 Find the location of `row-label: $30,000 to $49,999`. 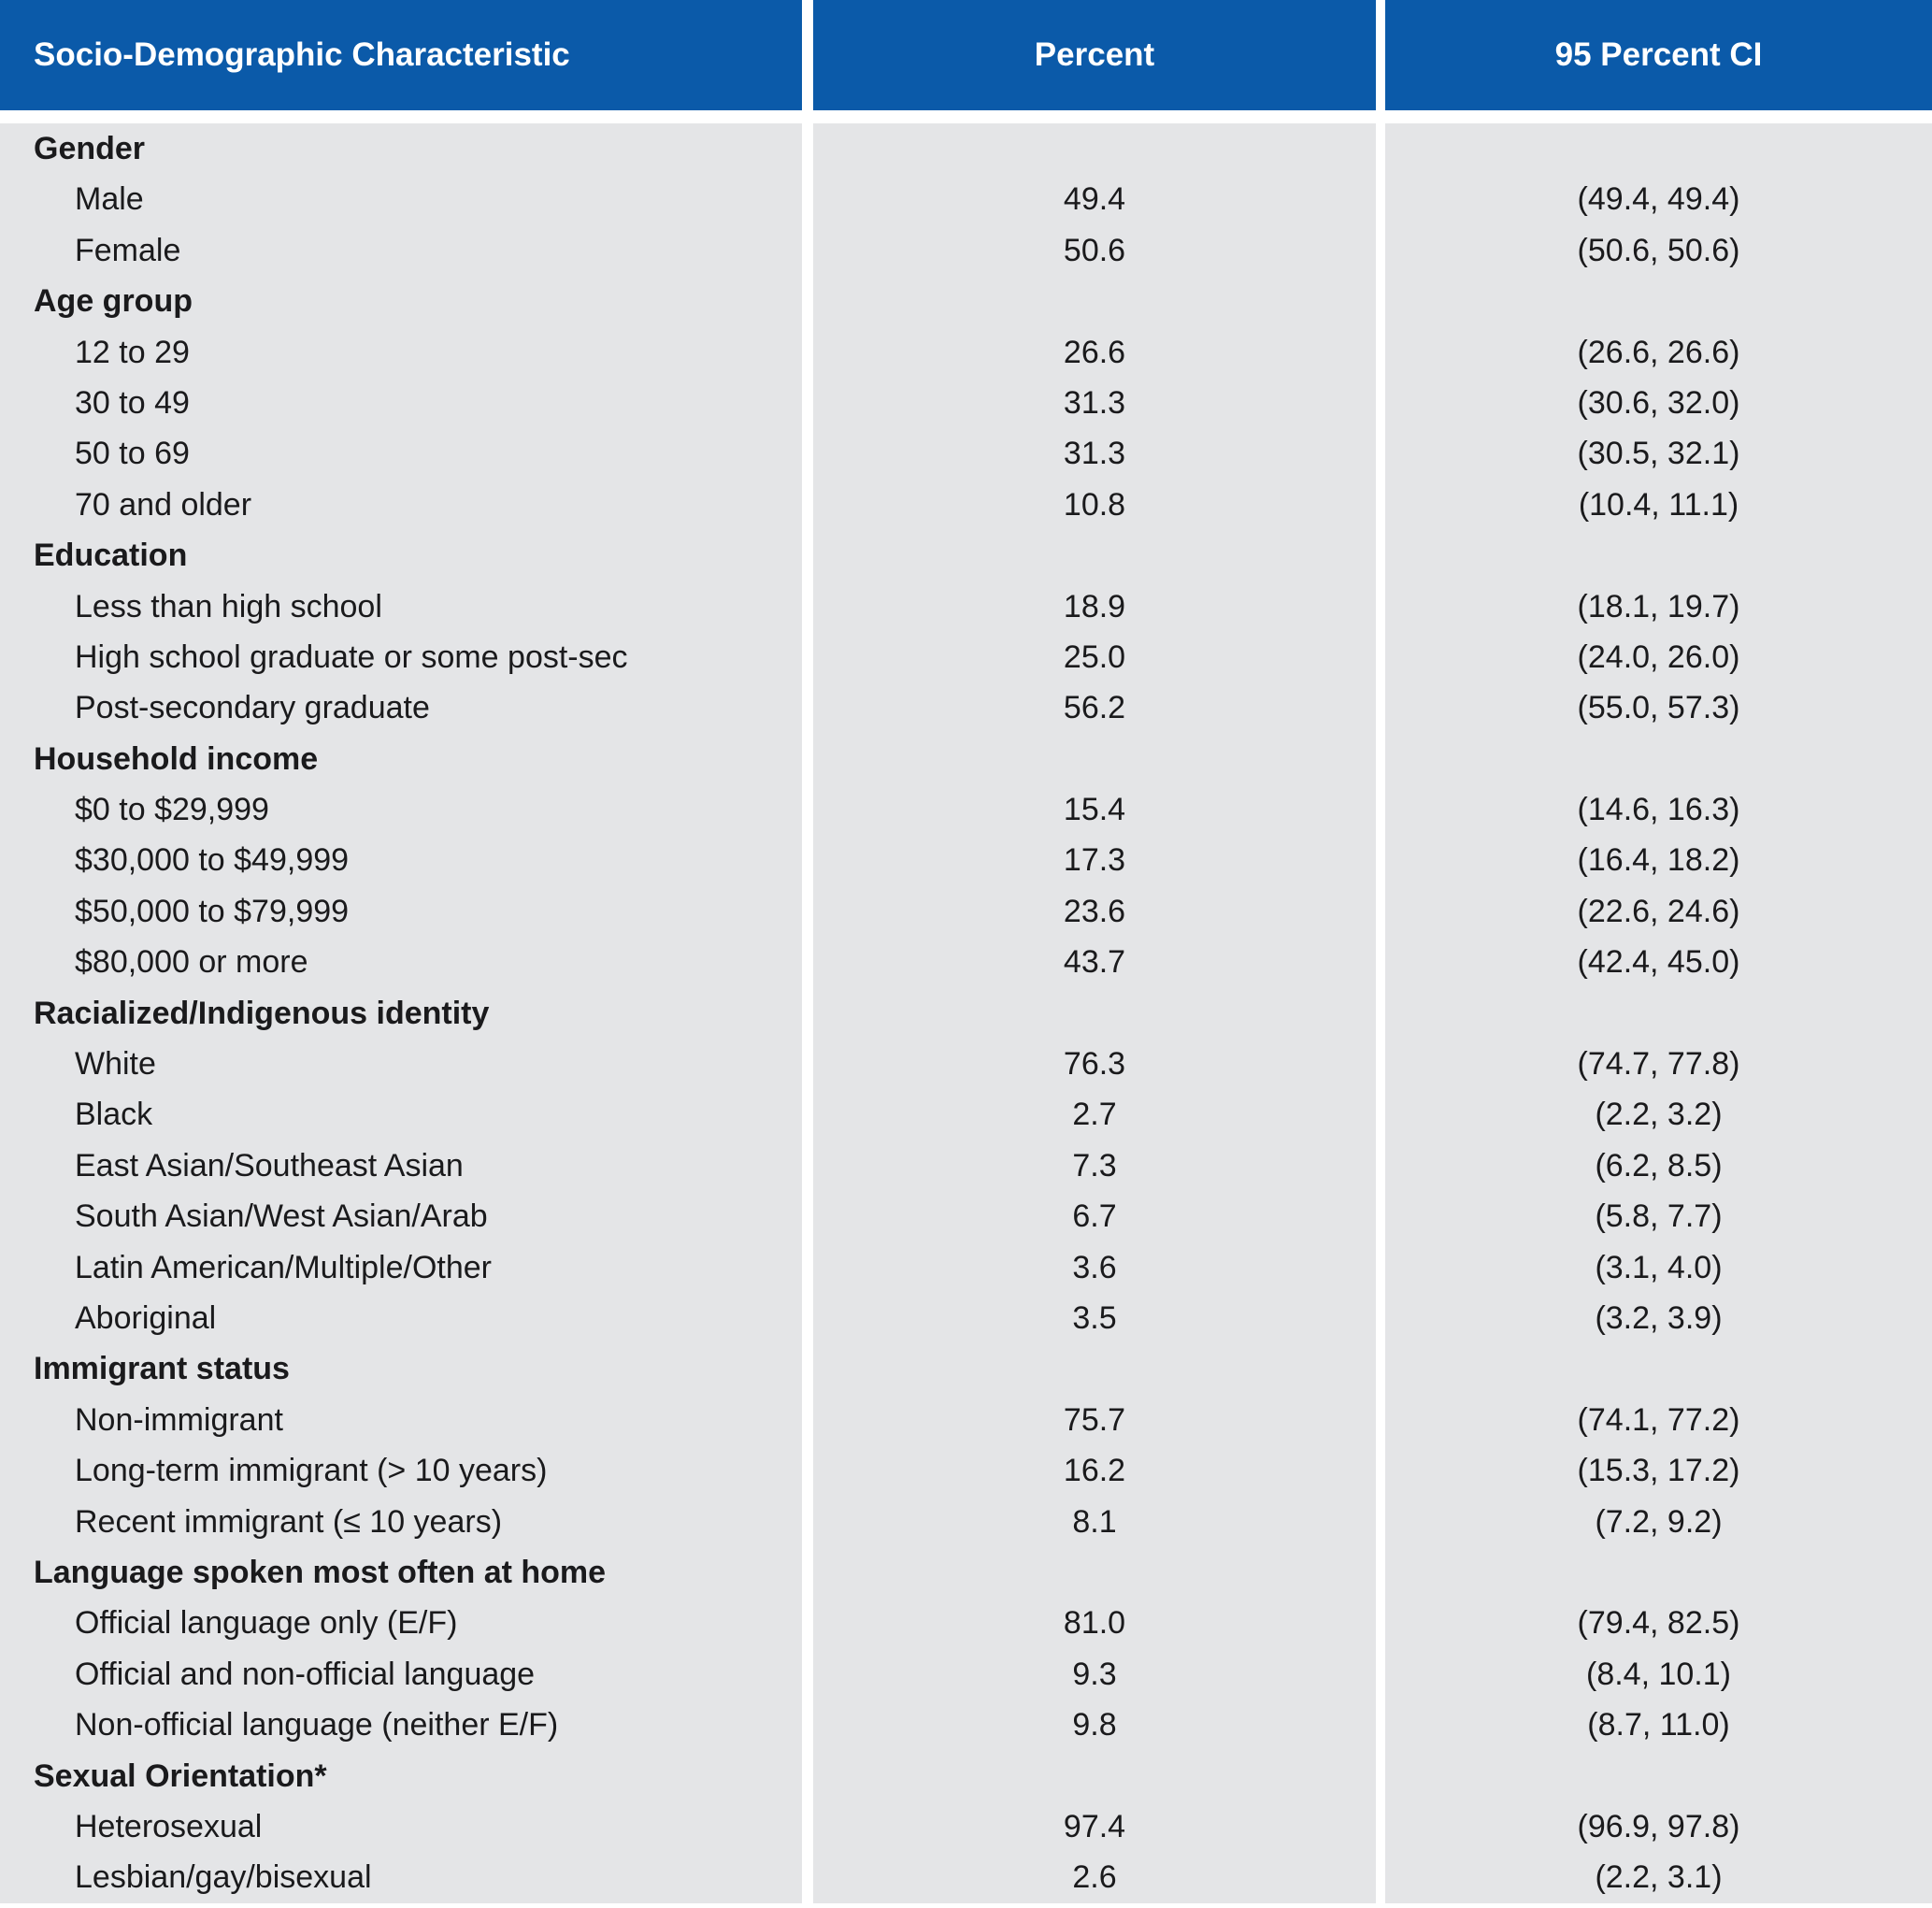

row-label: $30,000 to $49,999 is located at coordinates (212, 860).